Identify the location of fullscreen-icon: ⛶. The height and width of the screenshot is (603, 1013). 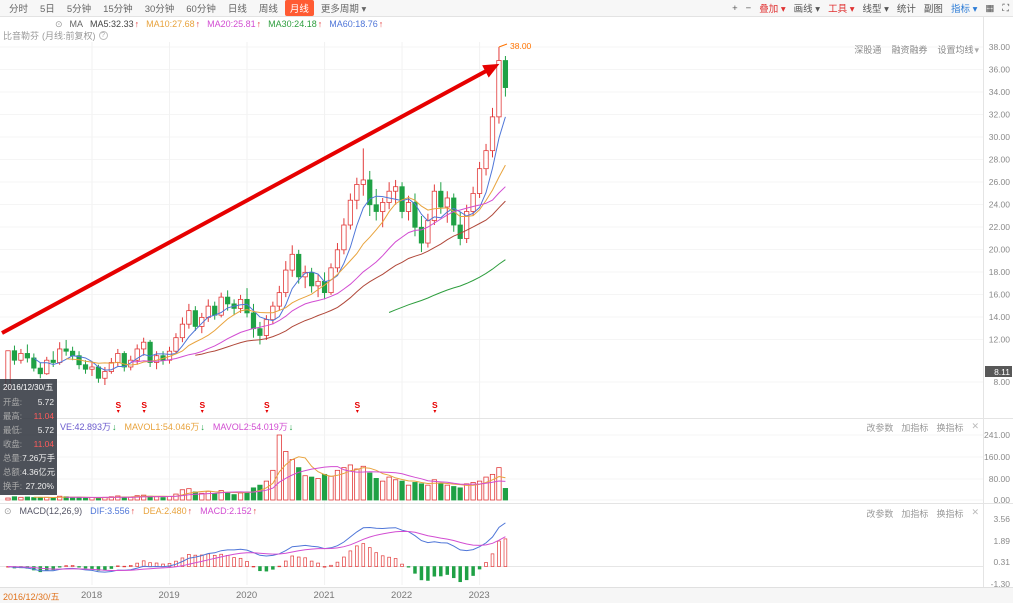
(1005, 8).